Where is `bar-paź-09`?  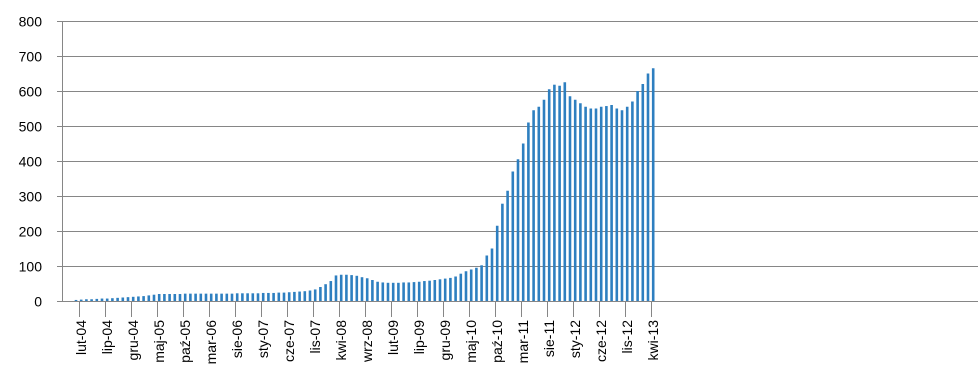
bar-paź-09 is located at coordinates (435, 290).